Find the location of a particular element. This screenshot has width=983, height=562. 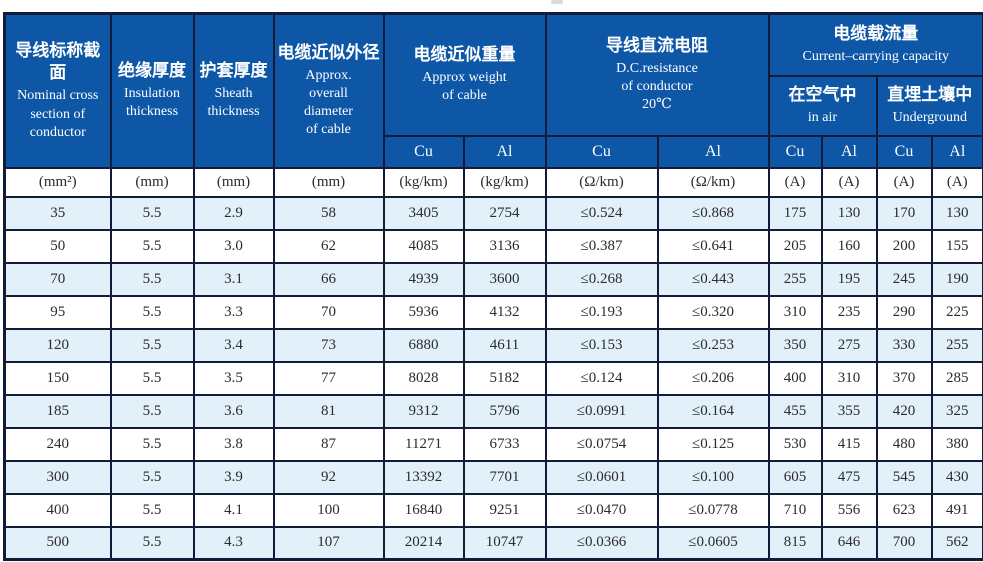

header-capacity-en: Current–carrying capacity is located at coordinates (876, 57).